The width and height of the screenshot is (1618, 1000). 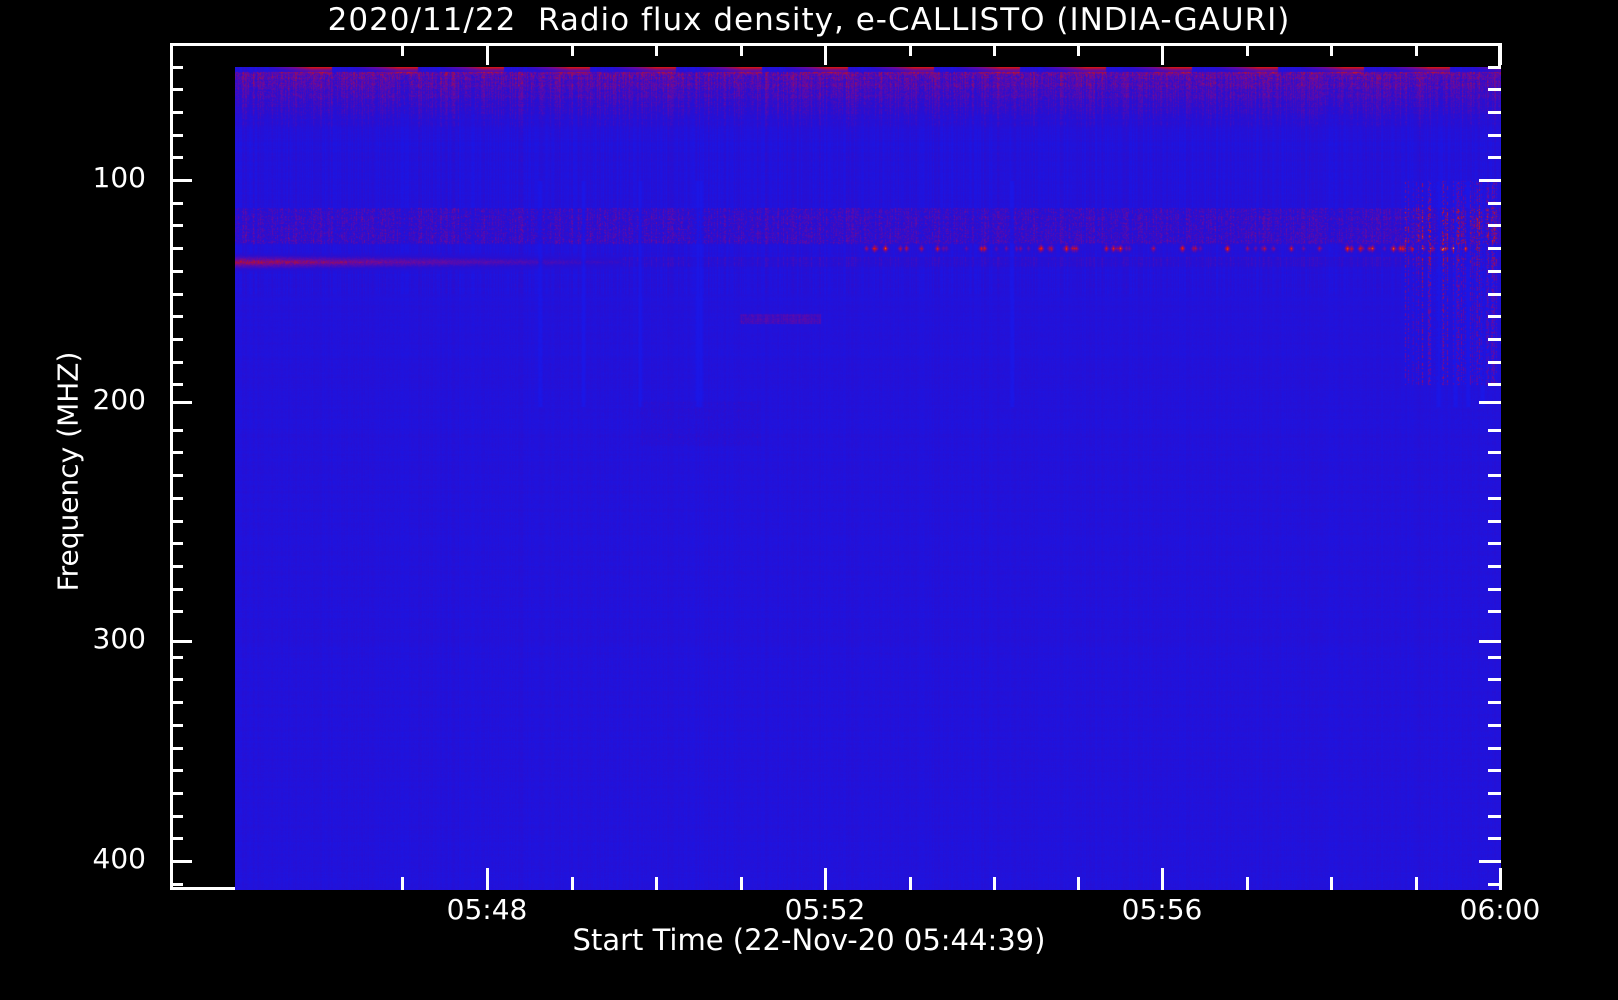 What do you see at coordinates (809, 940) in the screenshot?
I see `x-axis-title: Start Time (22-Nov-20 05:44:39)` at bounding box center [809, 940].